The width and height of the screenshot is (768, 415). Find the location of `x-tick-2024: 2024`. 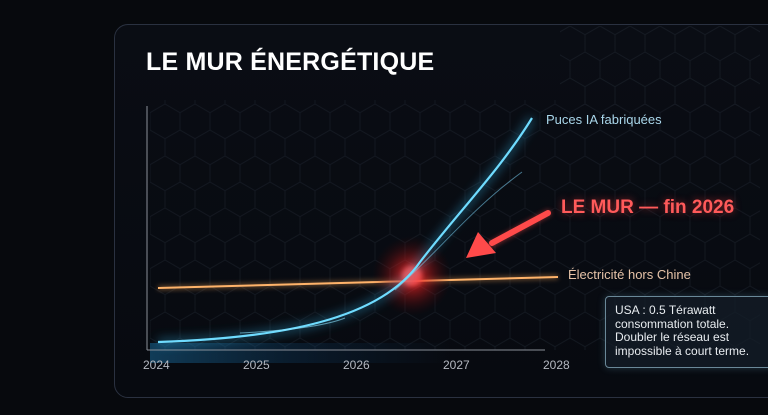

x-tick-2024: 2024 is located at coordinates (156, 365).